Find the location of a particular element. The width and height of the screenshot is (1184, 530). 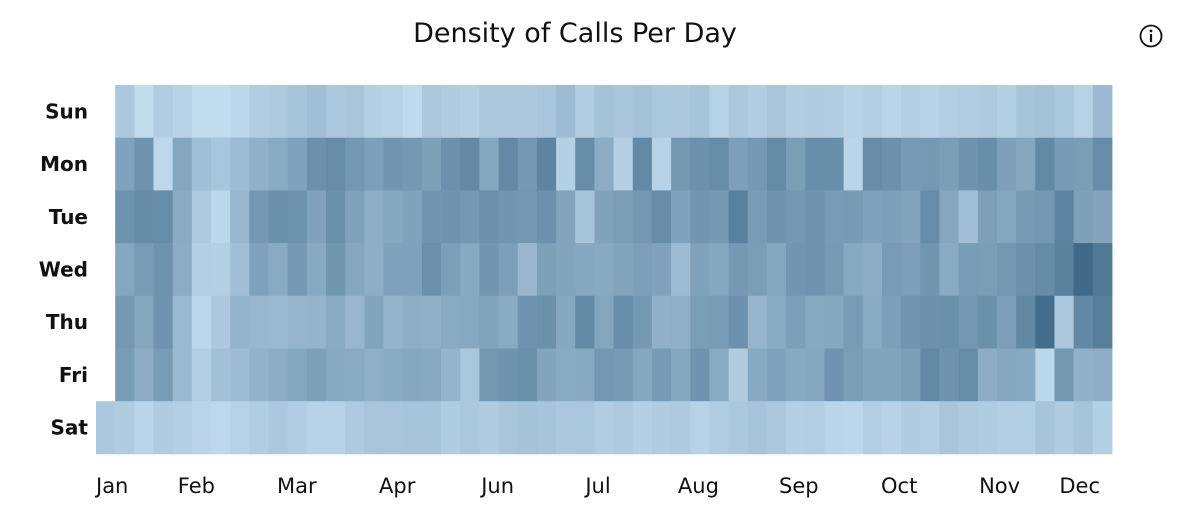

row-label-sat: Sat is located at coordinates (70, 428).